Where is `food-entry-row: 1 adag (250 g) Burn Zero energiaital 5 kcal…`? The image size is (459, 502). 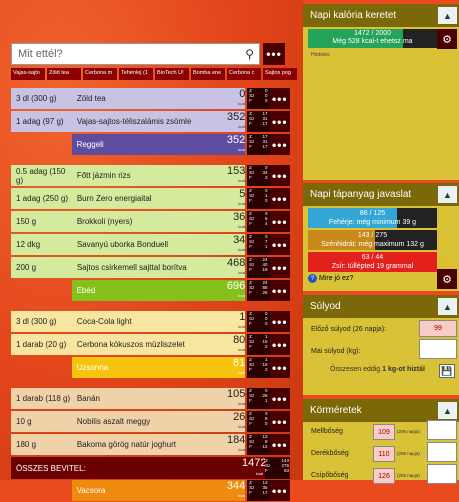 food-entry-row: 1 adag (250 g) Burn Zero energiaital 5 kcal… is located at coordinates (150, 198).